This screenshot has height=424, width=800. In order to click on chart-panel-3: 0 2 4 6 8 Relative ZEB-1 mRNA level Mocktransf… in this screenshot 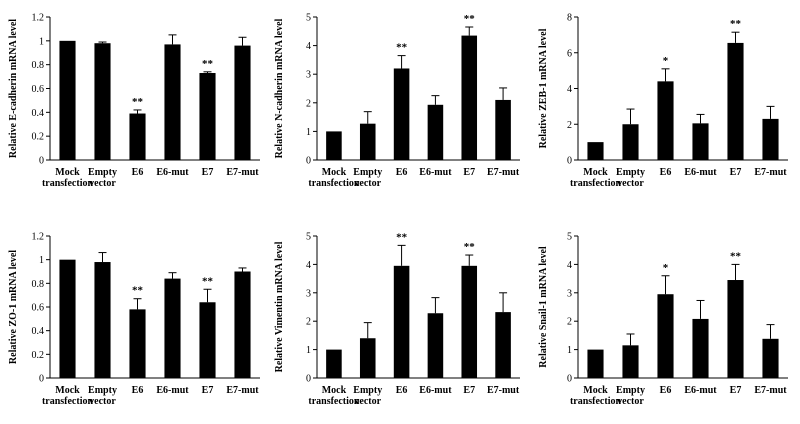, I will do `click(663, 101)`.